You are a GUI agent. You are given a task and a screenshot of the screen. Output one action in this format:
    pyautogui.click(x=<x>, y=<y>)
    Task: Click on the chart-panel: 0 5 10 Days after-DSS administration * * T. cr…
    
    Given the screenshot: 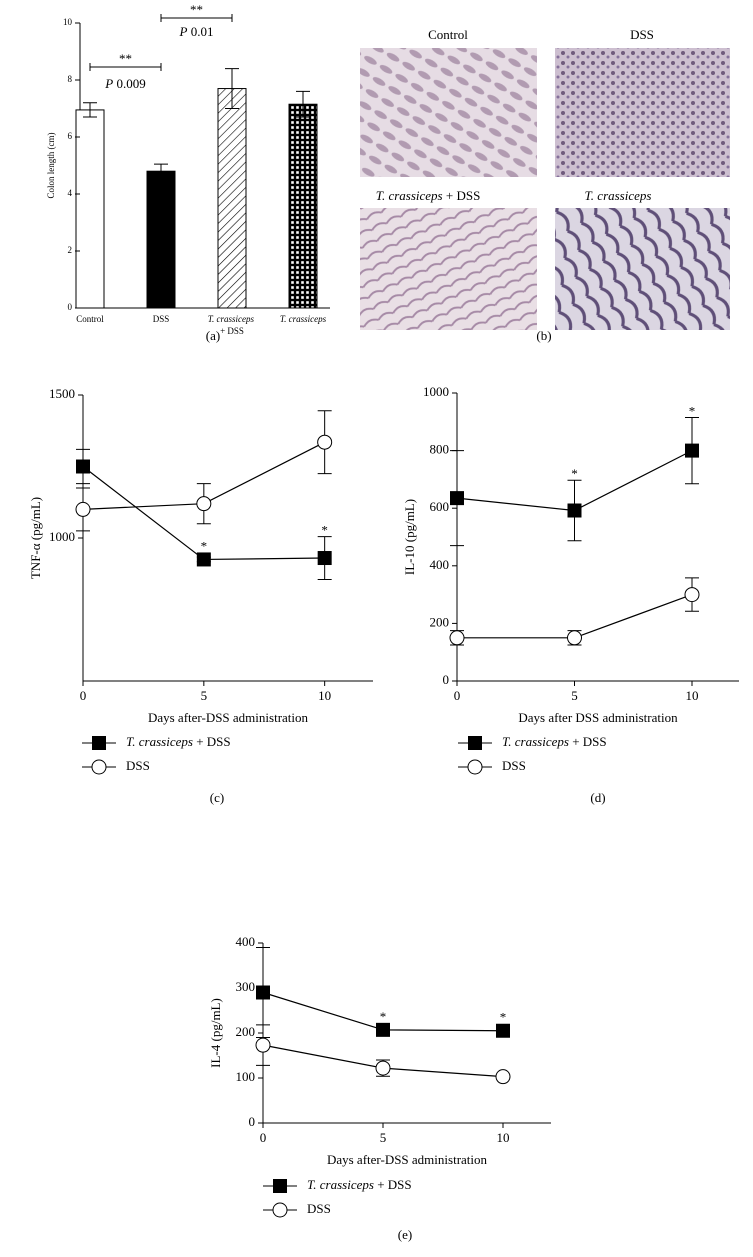 What is the action you would take?
    pyautogui.click(x=379, y=1088)
    